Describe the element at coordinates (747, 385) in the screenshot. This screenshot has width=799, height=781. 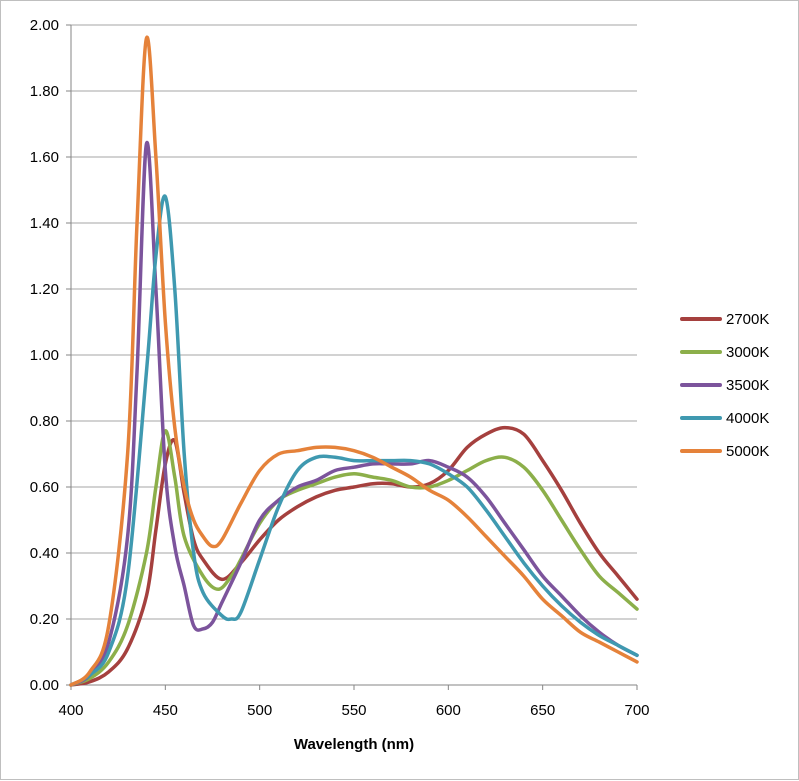
I see `legend-label: 3500K` at that location.